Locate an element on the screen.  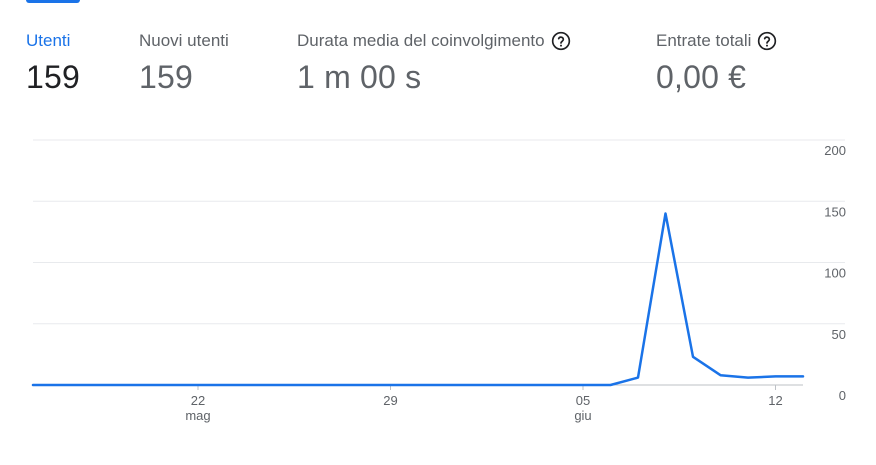
metric-label: Nuovi utenti is located at coordinates (184, 41).